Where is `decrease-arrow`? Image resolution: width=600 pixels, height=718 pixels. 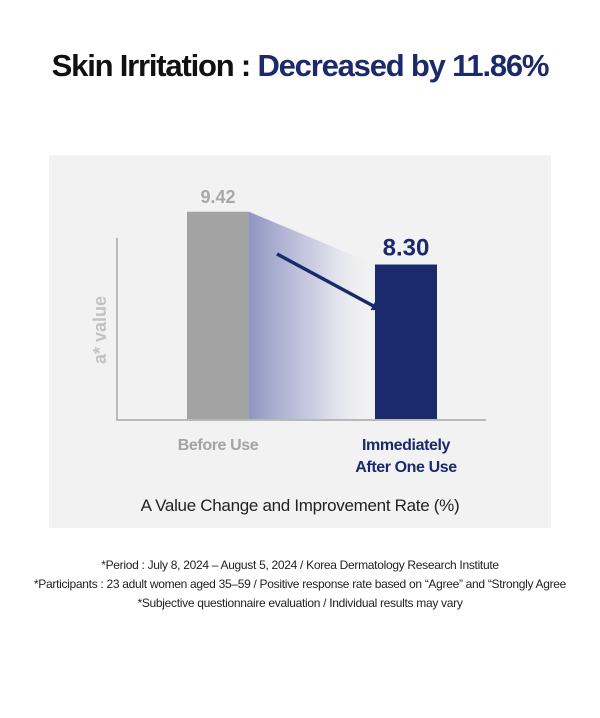
decrease-arrow is located at coordinates (328, 281).